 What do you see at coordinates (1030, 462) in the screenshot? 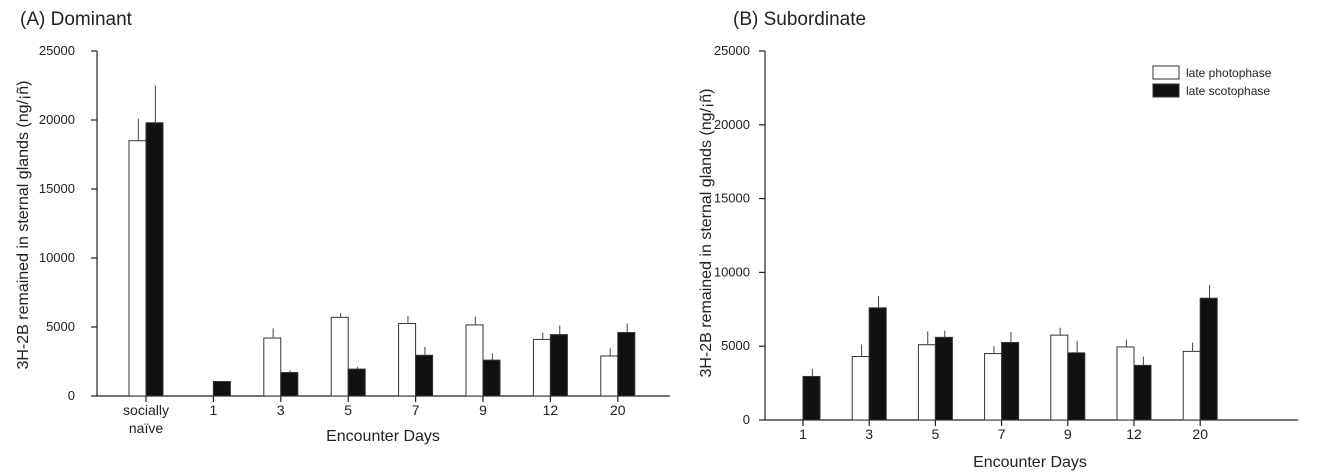
I see `panel-b-x-axis-title: Encounter Days` at bounding box center [1030, 462].